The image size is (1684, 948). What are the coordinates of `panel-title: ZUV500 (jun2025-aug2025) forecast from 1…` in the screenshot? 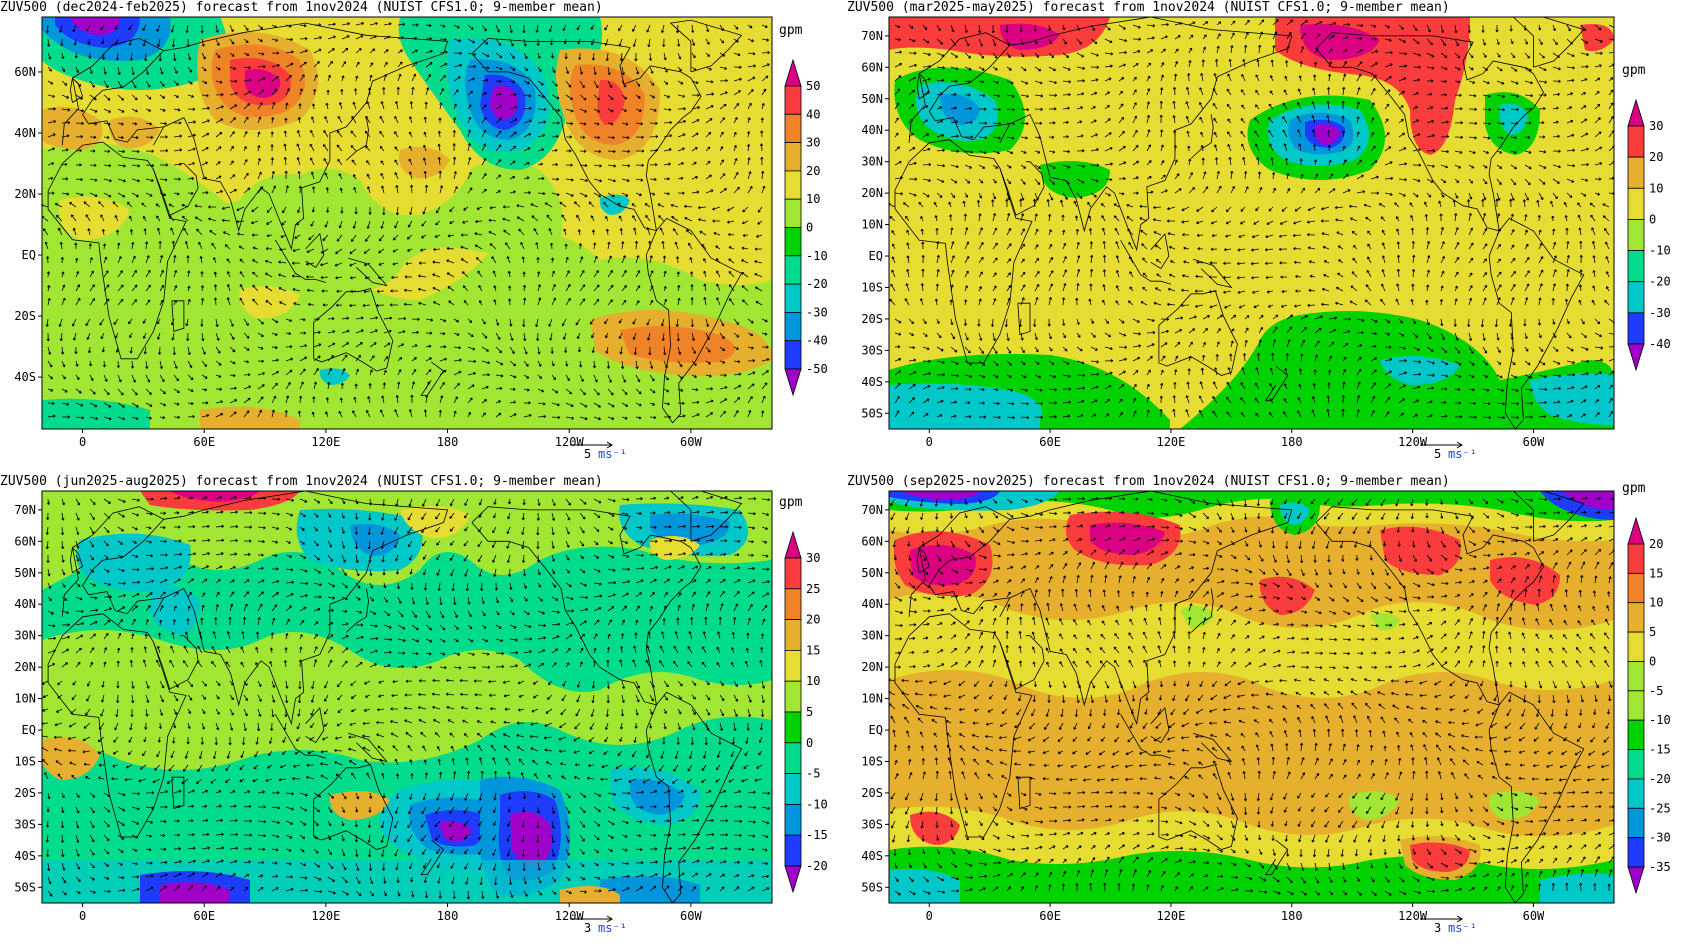 It's located at (301, 481).